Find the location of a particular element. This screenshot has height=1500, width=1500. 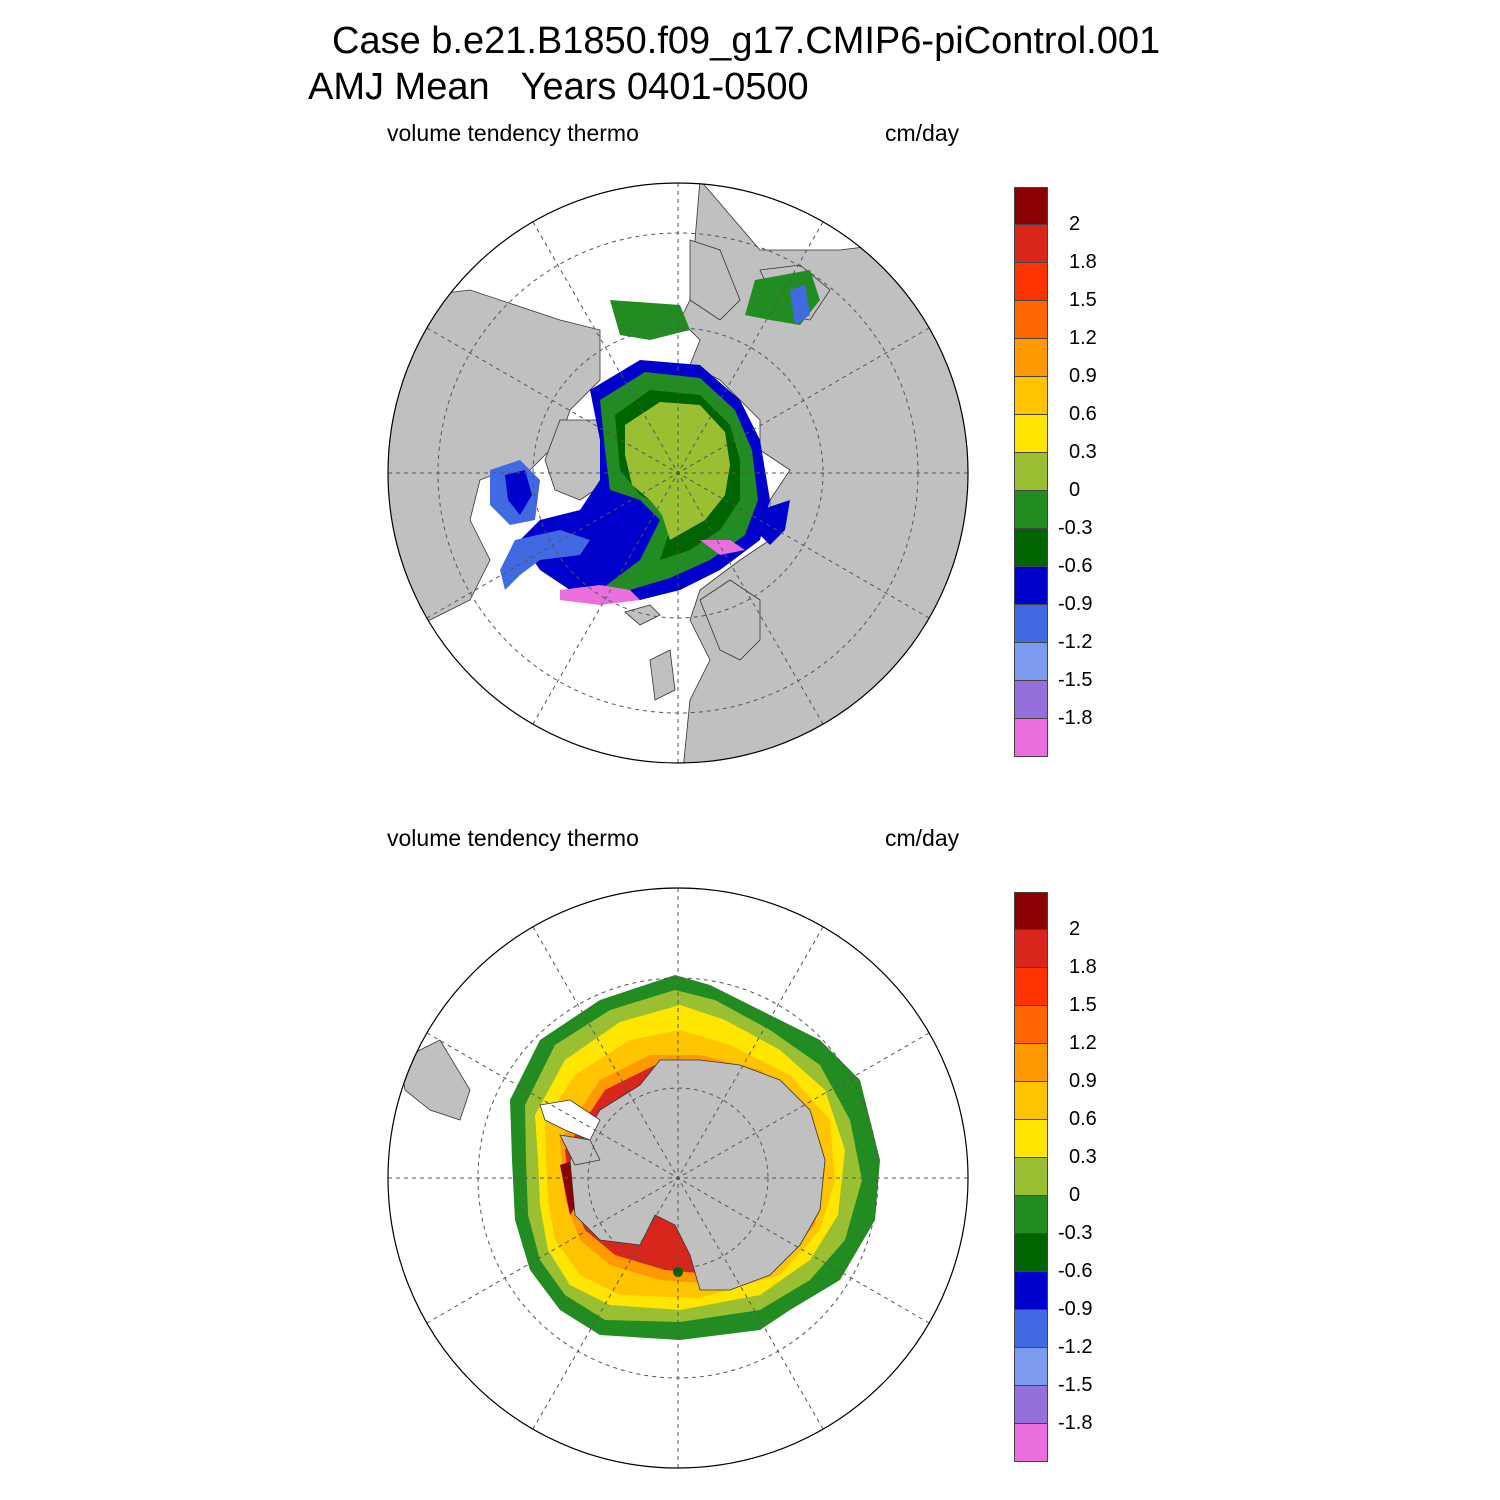

panel-south-left-label: volume tendency thermo is located at coordinates (513, 838).